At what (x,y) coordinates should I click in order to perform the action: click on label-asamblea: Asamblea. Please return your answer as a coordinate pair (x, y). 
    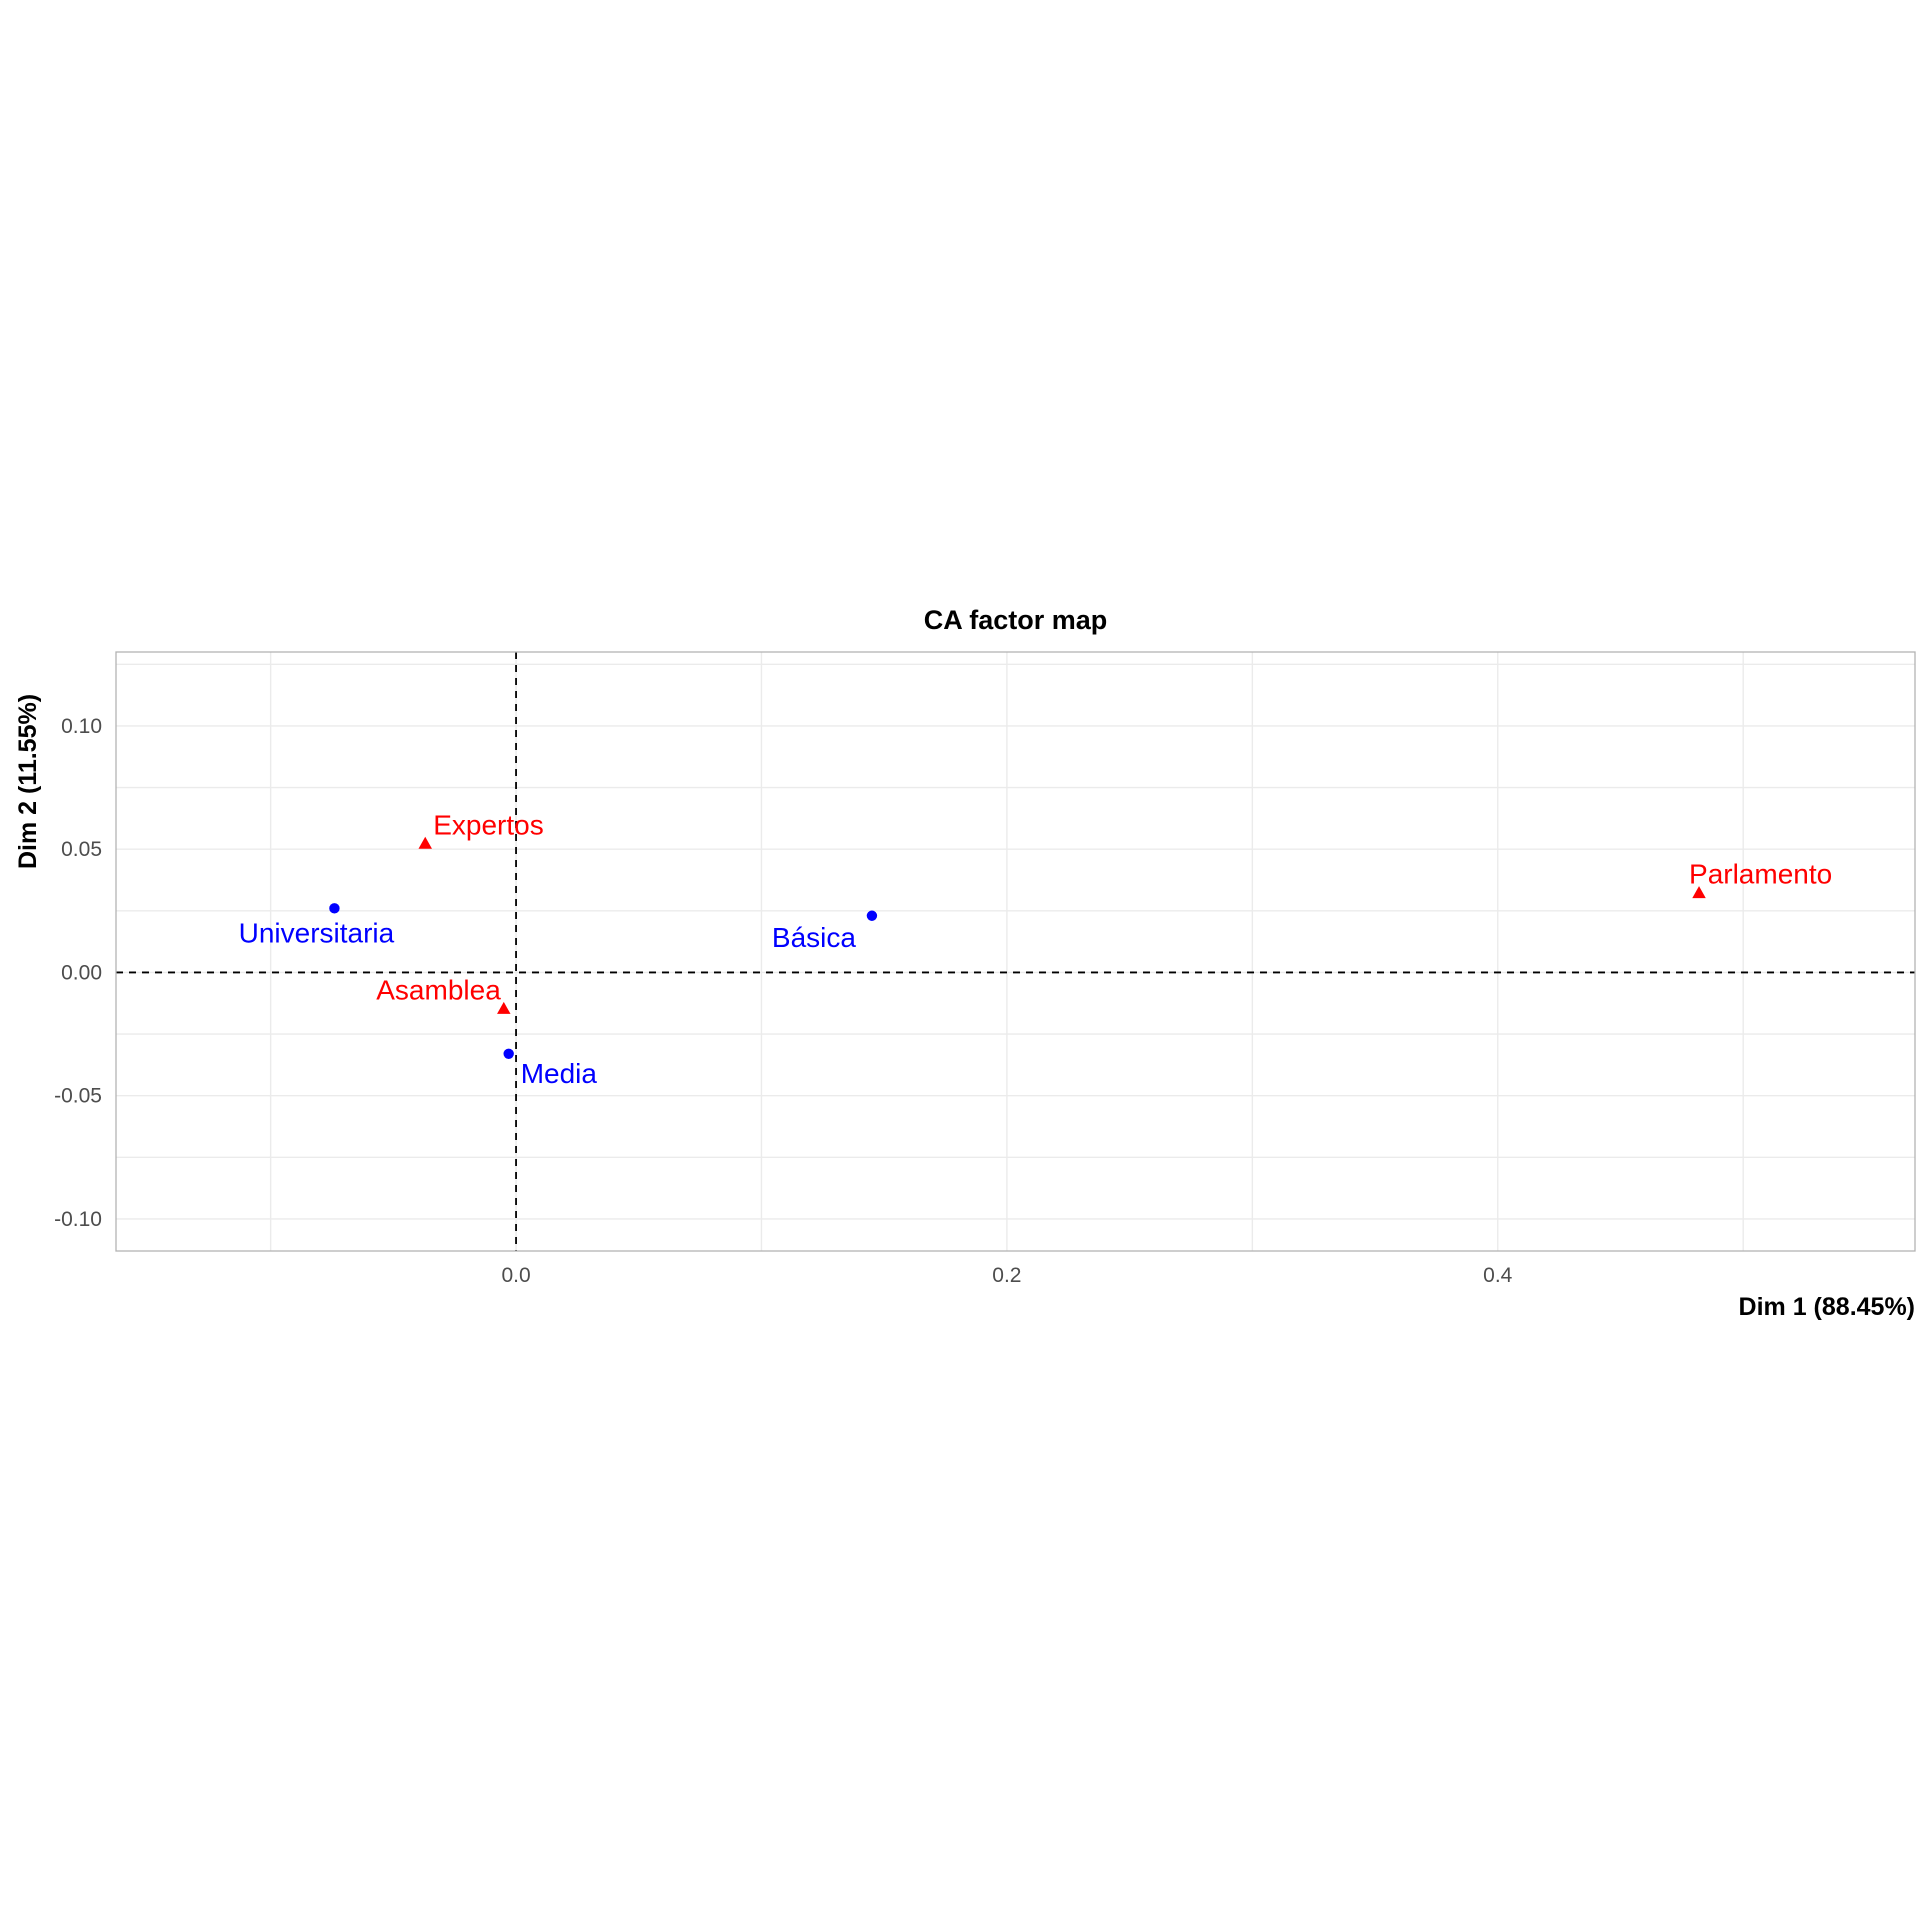
    Looking at the image, I should click on (438, 989).